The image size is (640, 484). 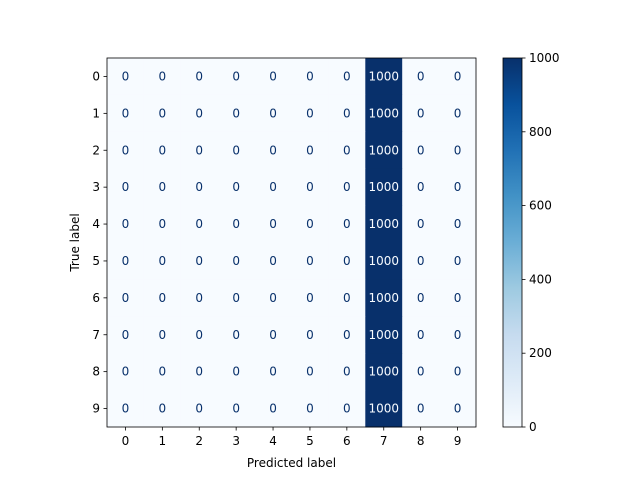 What do you see at coordinates (540, 279) in the screenshot?
I see `colorbar-tick-label: 400` at bounding box center [540, 279].